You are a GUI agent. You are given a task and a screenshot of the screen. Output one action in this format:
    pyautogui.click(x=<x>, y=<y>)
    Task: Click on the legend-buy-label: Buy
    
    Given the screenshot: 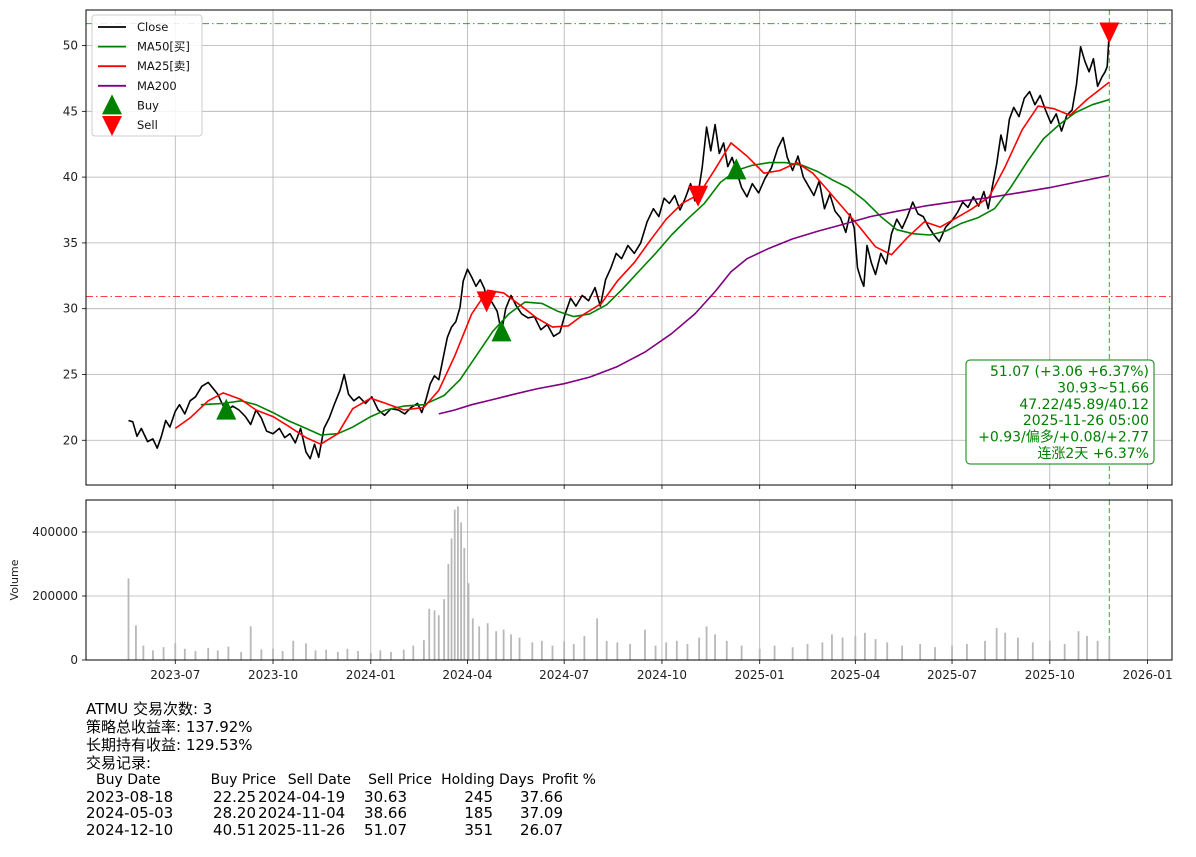 What is the action you would take?
    pyautogui.click(x=148, y=105)
    